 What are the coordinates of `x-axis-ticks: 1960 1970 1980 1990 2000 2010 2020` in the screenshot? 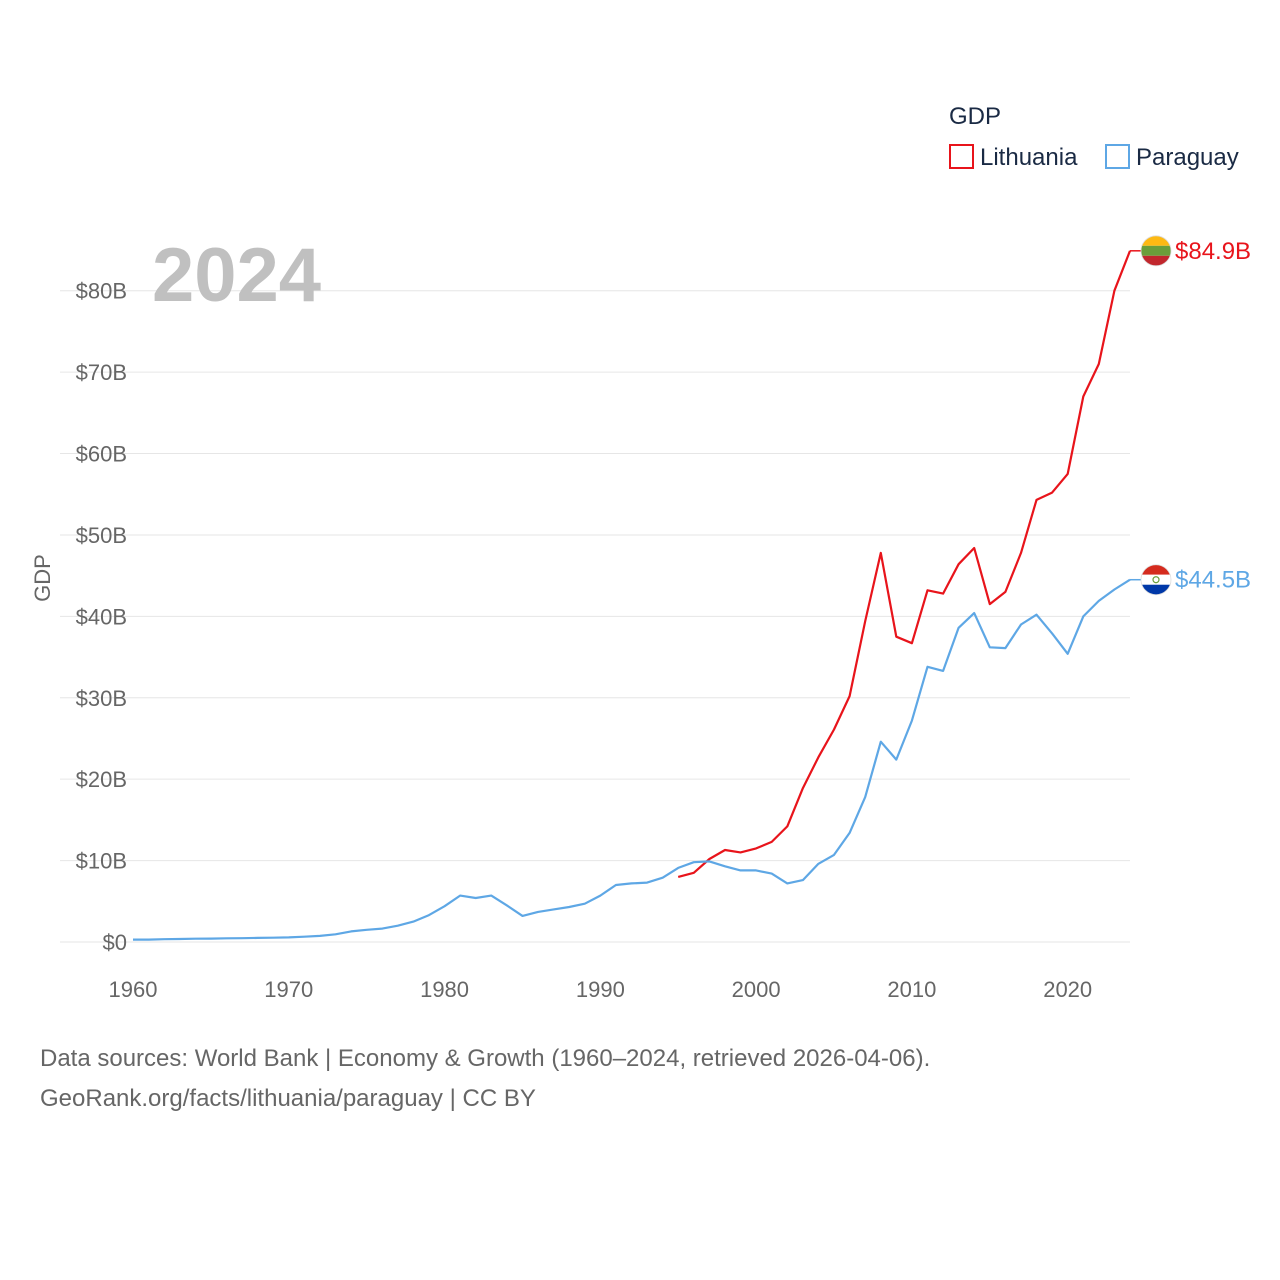 It's located at (601, 989).